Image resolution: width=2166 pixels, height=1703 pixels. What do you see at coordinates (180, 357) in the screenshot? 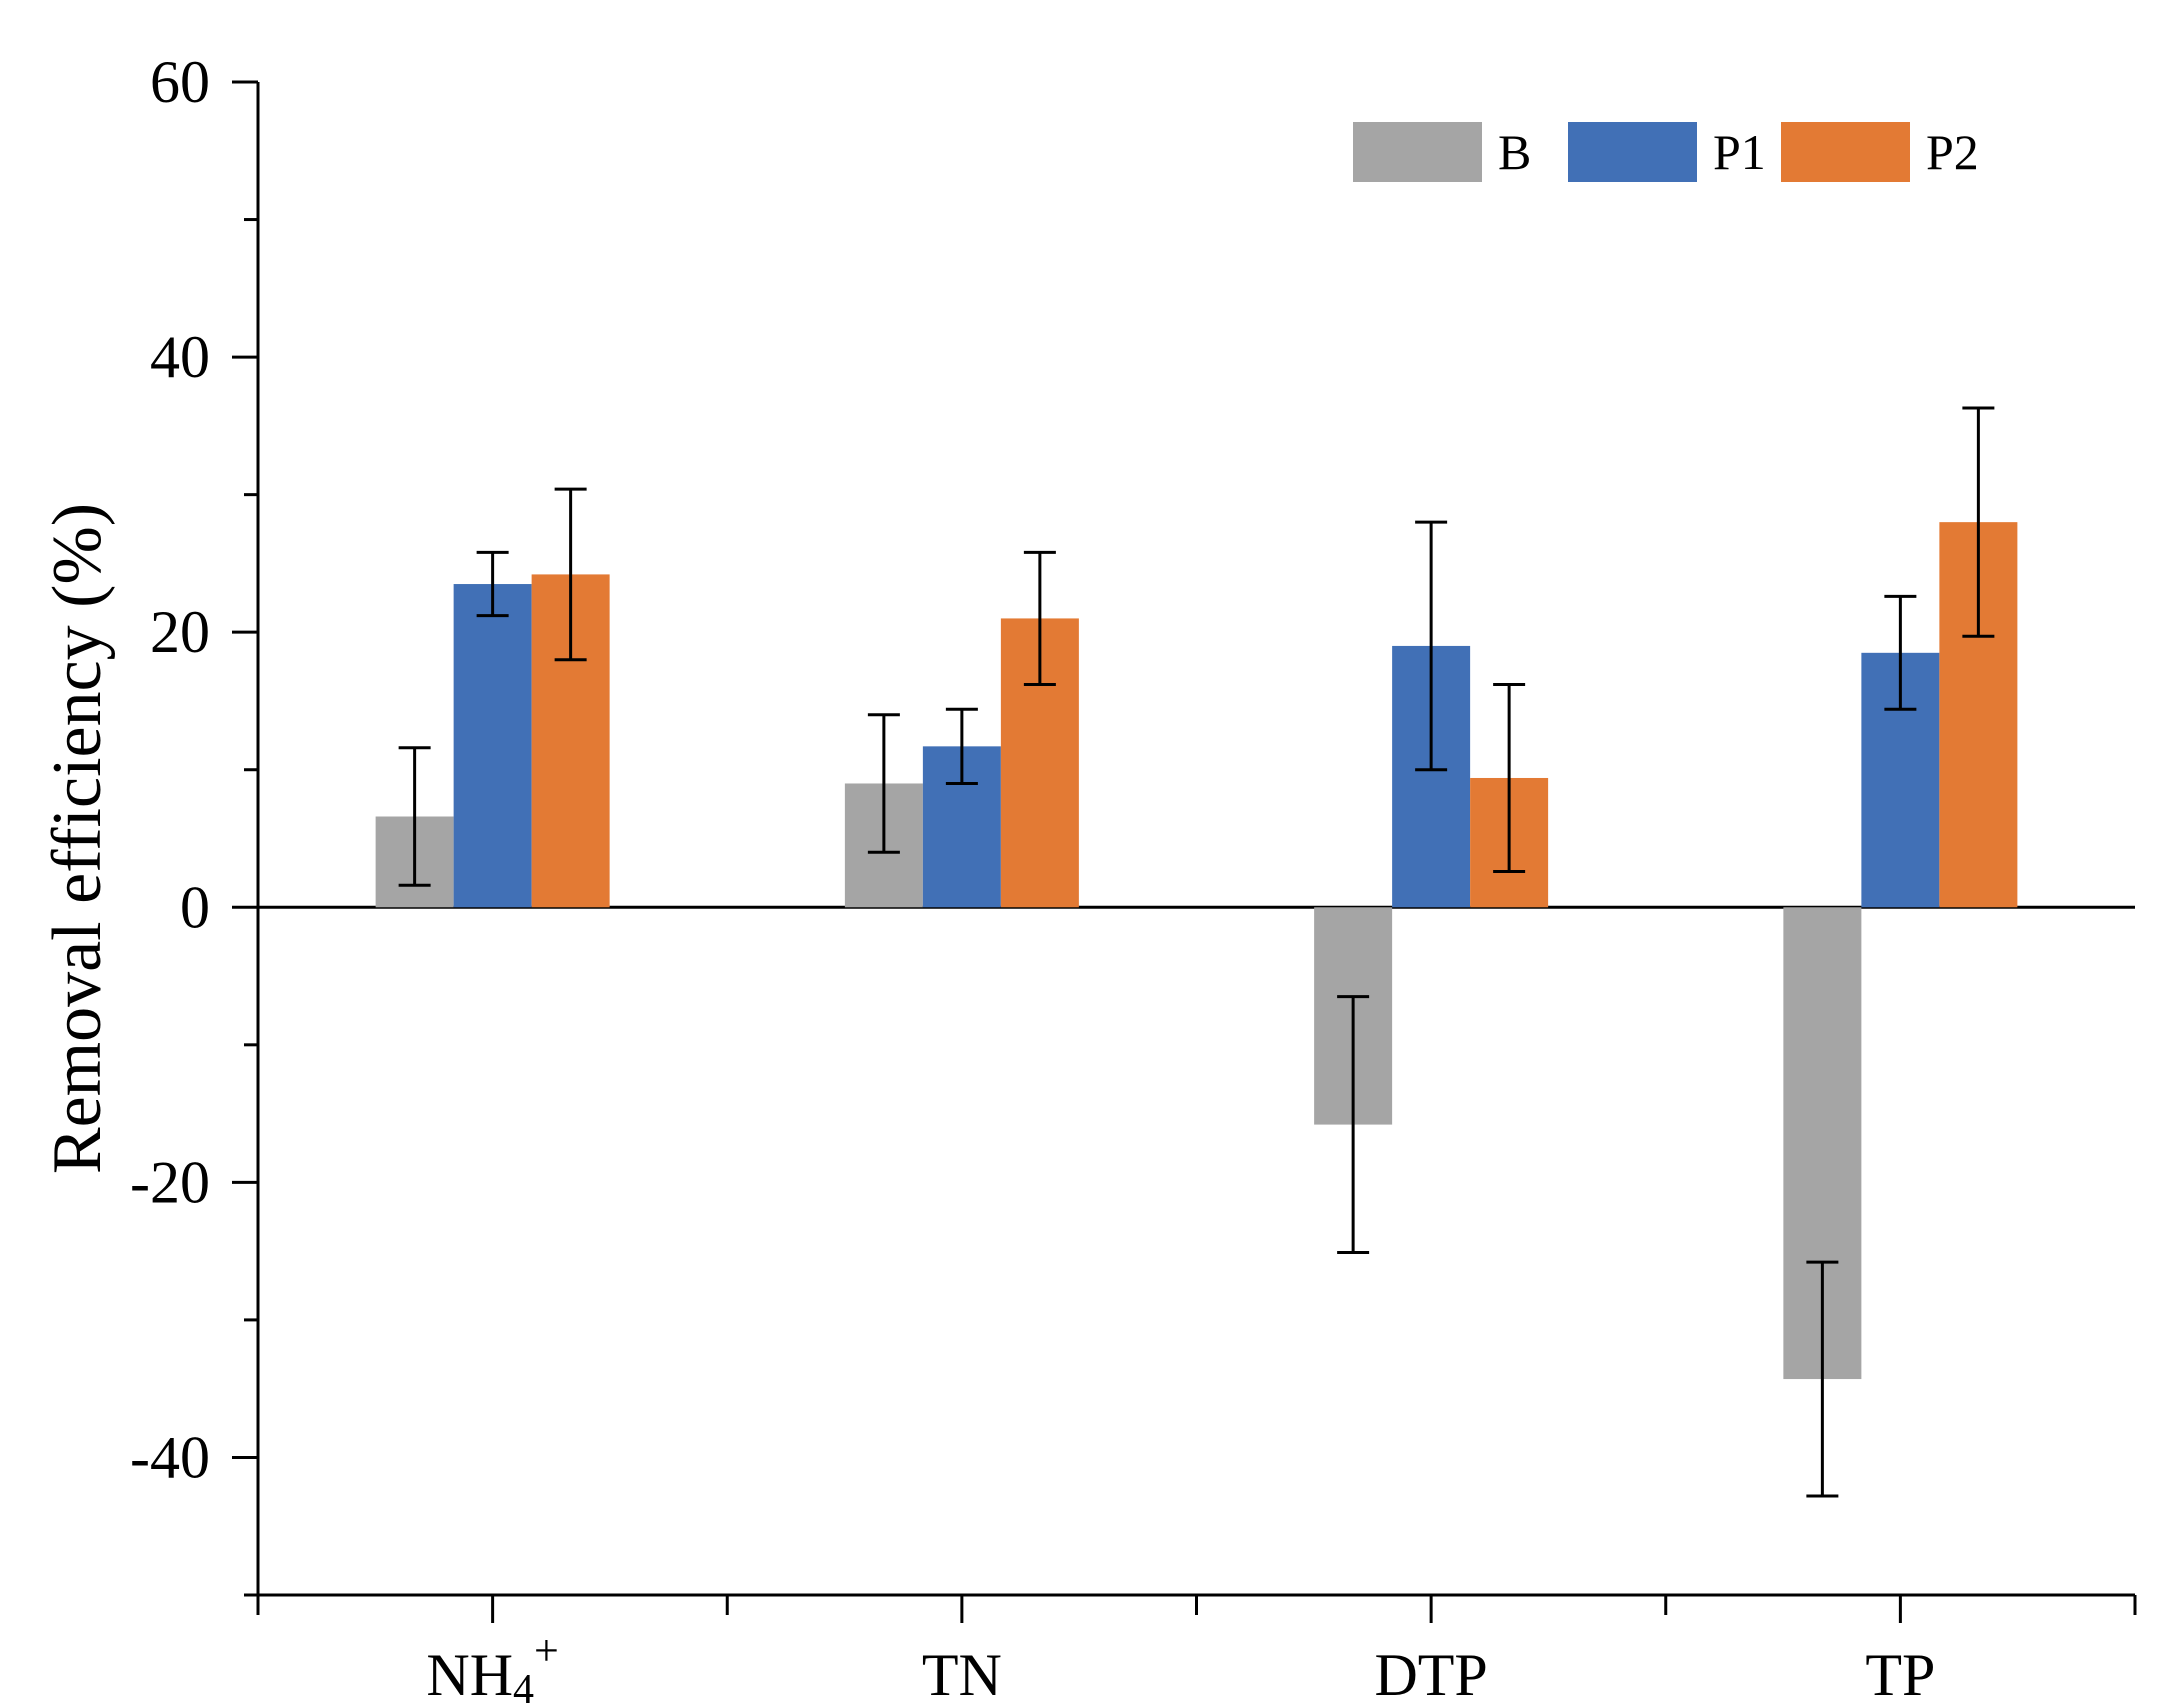
I see `y-tick-label: 40` at bounding box center [180, 357].